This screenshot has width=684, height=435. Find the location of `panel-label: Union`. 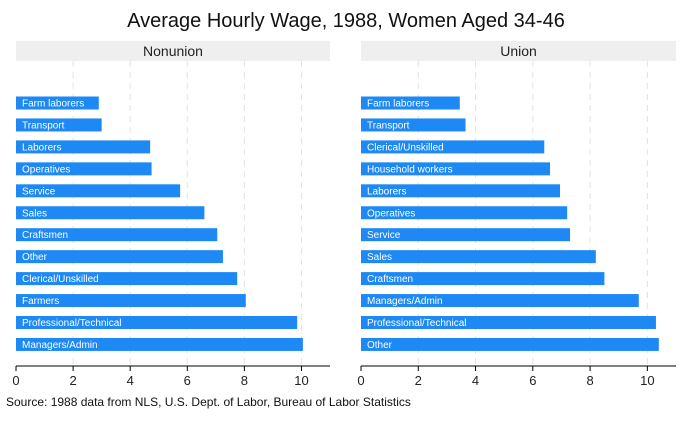

panel-label: Union is located at coordinates (518, 51).